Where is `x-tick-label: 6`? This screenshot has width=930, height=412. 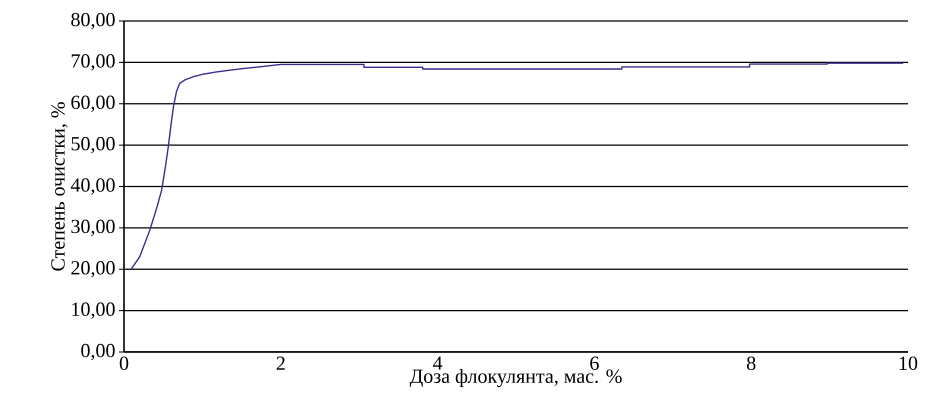
x-tick-label: 6 is located at coordinates (594, 363).